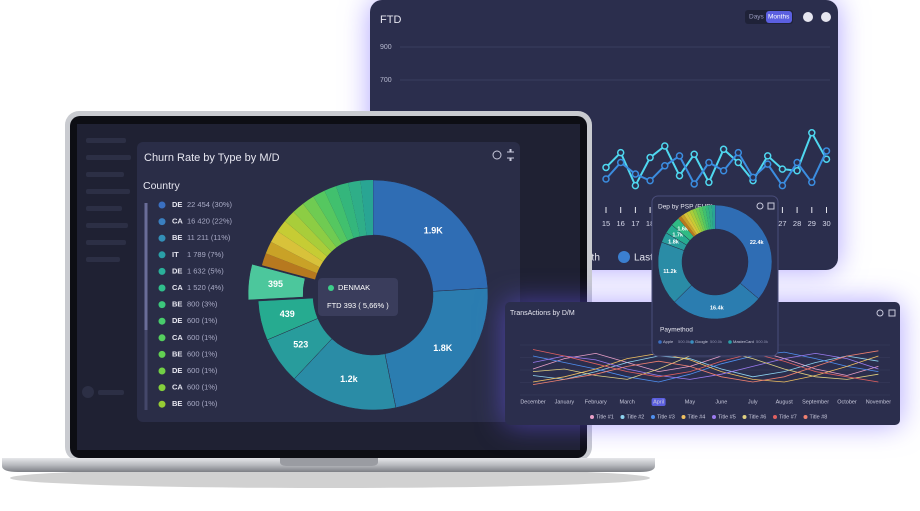 This screenshot has height=511, width=920. Describe the element at coordinates (702, 341) in the screenshot. I see `legend-name: Google` at that location.